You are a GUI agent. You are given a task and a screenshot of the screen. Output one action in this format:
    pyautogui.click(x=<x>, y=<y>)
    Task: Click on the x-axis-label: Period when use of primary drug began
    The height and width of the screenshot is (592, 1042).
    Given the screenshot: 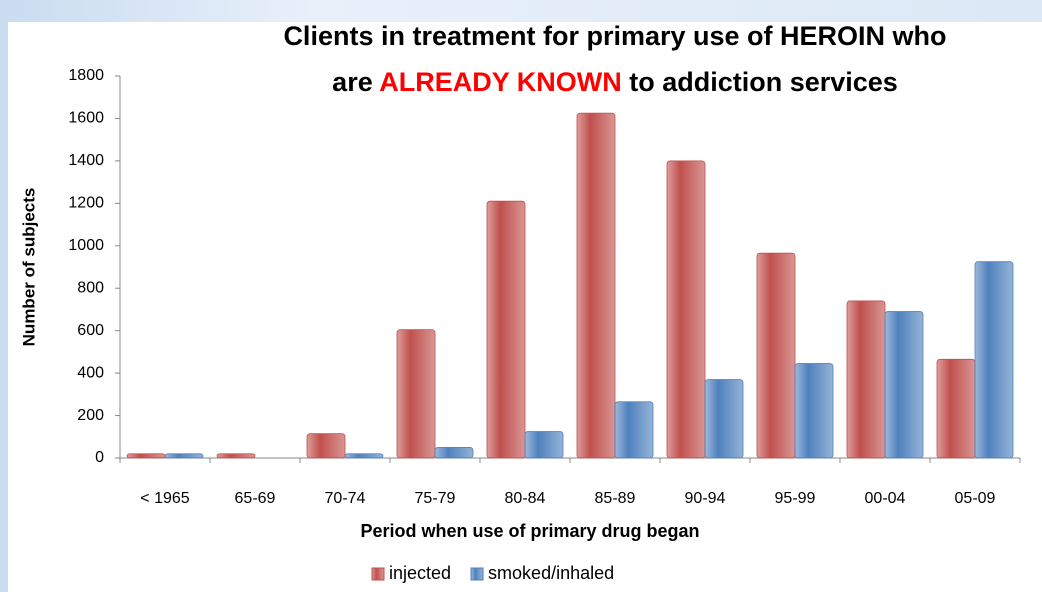 What is the action you would take?
    pyautogui.click(x=529, y=531)
    